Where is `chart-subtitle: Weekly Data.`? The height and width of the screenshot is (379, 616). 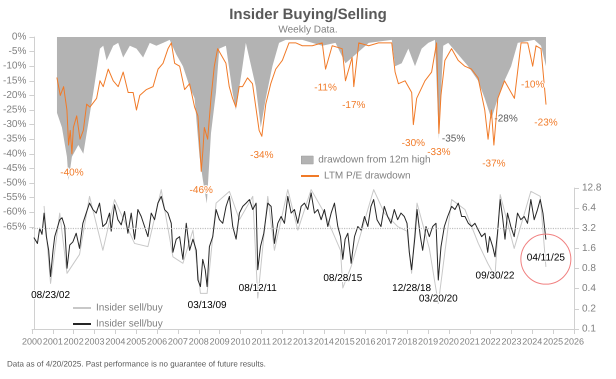
chart-subtitle: Weekly Data. is located at coordinates (308, 30).